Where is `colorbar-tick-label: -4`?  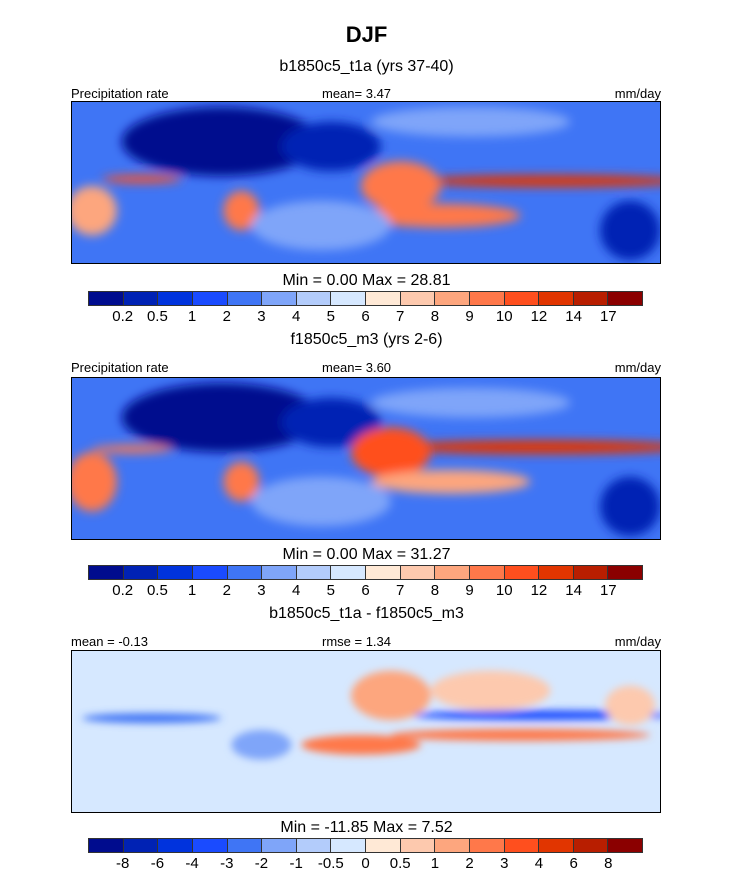 colorbar-tick-label: -4 is located at coordinates (192, 863).